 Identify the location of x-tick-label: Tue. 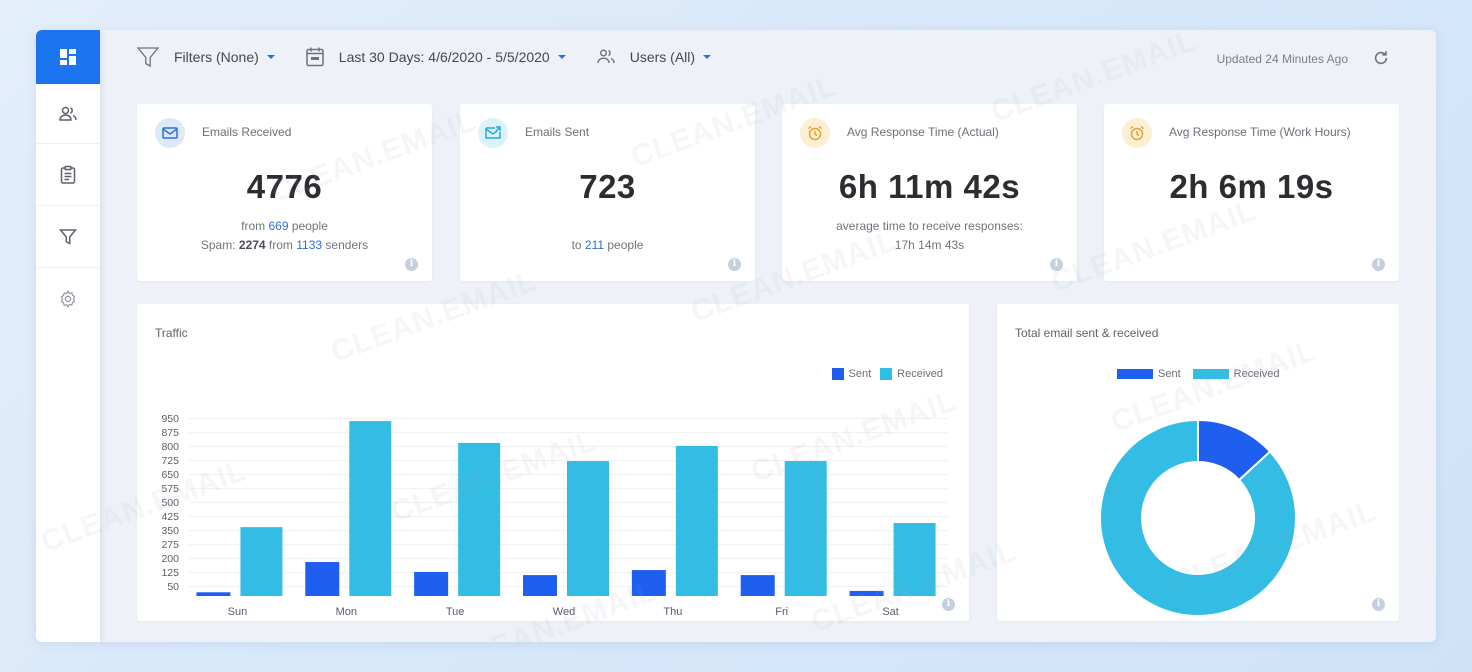
(455, 612).